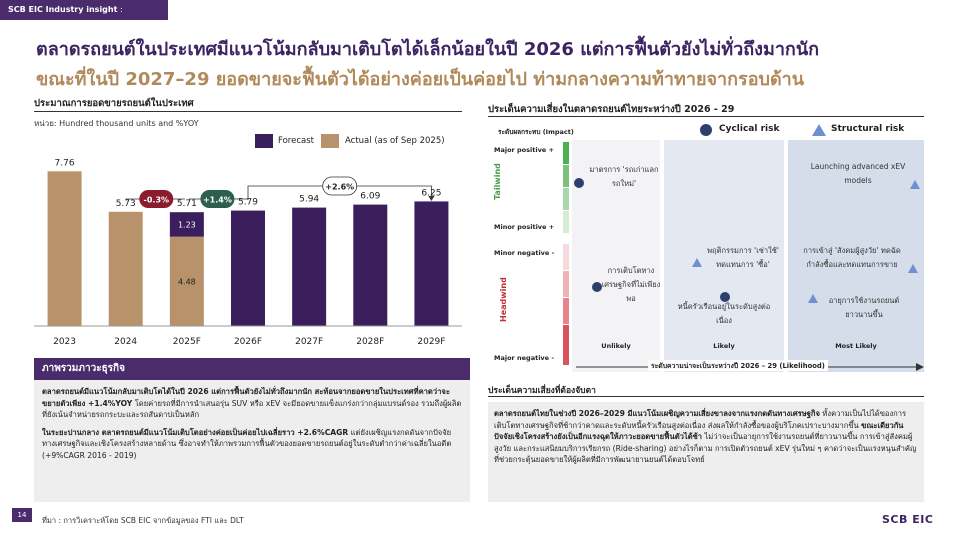 This screenshot has height=540, width=960. Describe the element at coordinates (542, 391) in the screenshot. I see `watch-heading: ประเด็นความเสี่ยงที่ต้องจับตา` at that location.